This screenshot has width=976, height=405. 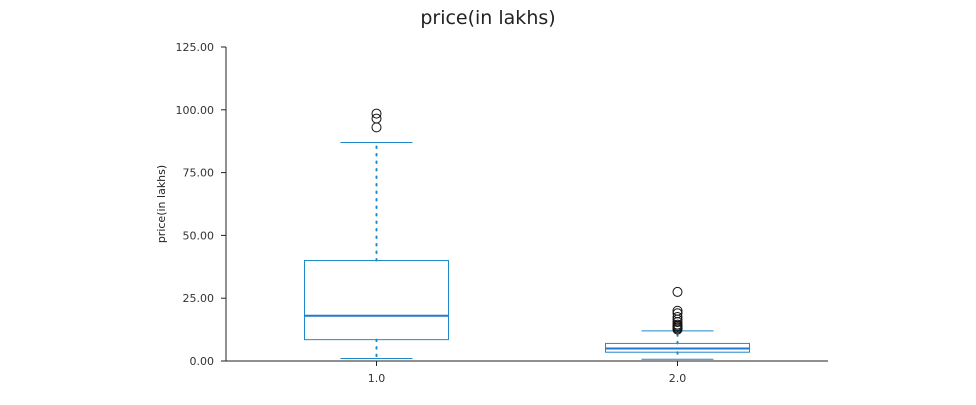 What do you see at coordinates (195, 47) in the screenshot?
I see `y-tick-label: 125.00` at bounding box center [195, 47].